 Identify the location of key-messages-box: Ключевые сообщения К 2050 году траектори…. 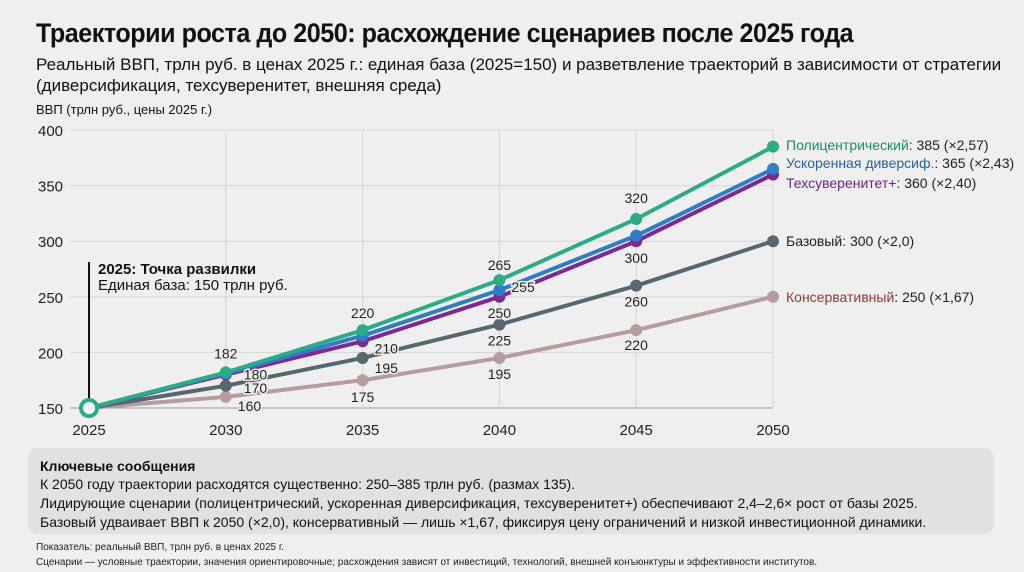
(511, 491).